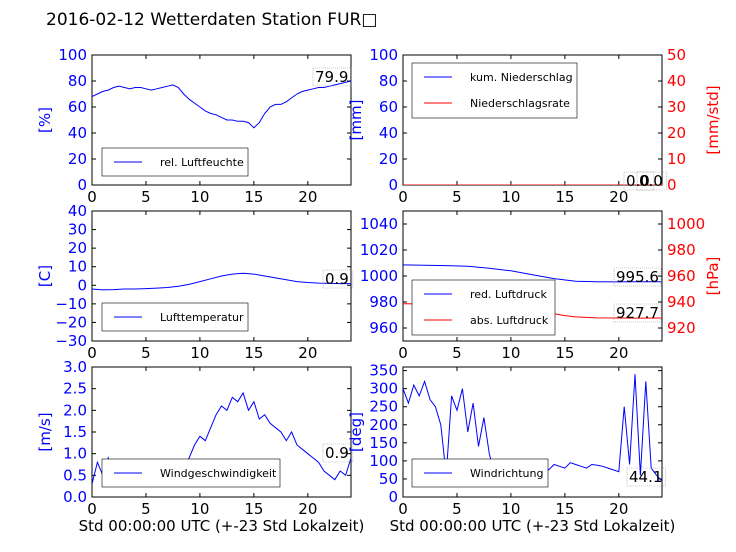 Image resolution: width=736 pixels, height=552 pixels. I want to click on humidity-frame, so click(221, 120).